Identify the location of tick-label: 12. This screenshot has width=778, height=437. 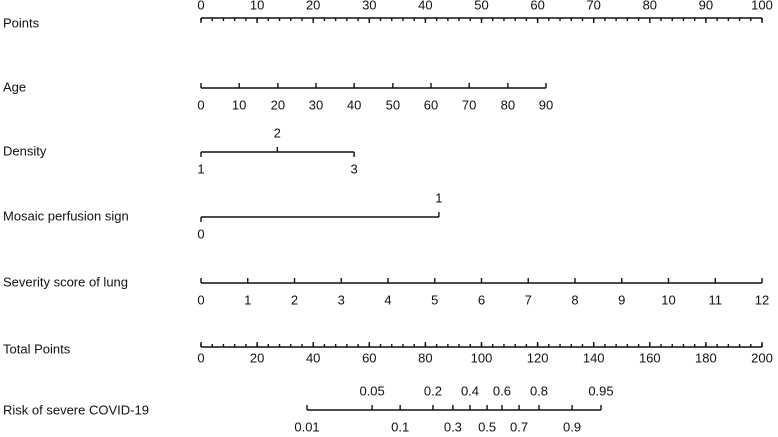
(762, 299).